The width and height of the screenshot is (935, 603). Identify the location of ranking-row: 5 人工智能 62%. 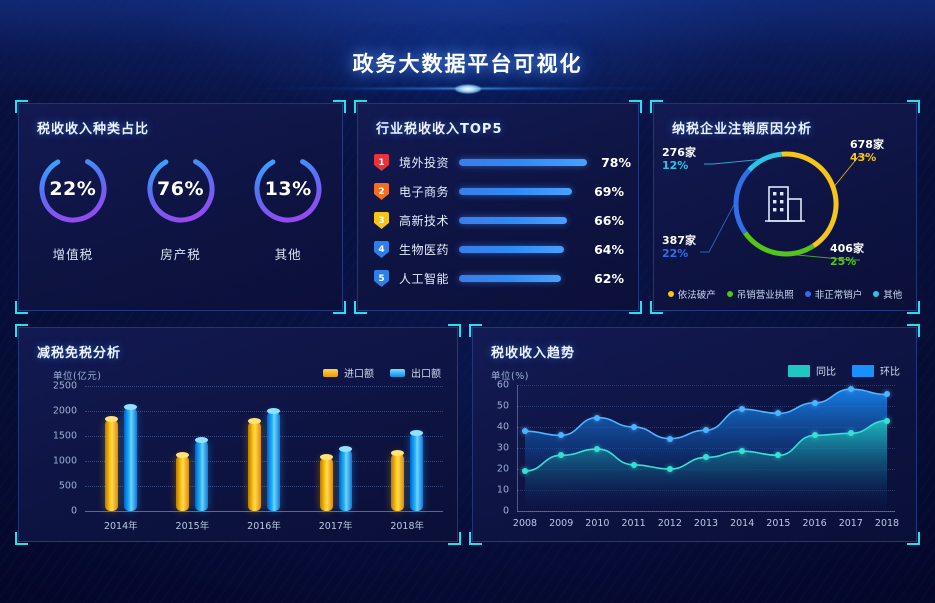
(499, 278).